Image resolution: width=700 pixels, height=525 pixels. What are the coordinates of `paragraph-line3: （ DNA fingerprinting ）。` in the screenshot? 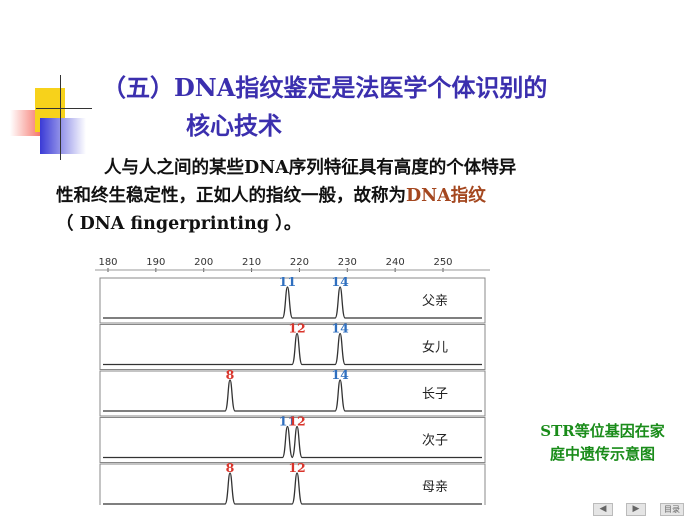 It's located at (179, 224).